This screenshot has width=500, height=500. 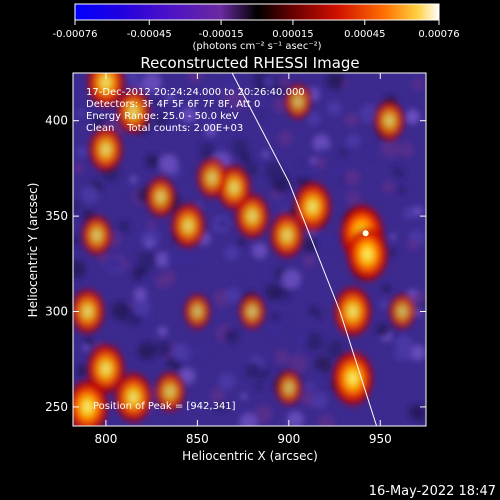 I want to click on colorbar-units: (photons cm⁻² s⁻¹ asec⁻²), so click(x=256, y=46).